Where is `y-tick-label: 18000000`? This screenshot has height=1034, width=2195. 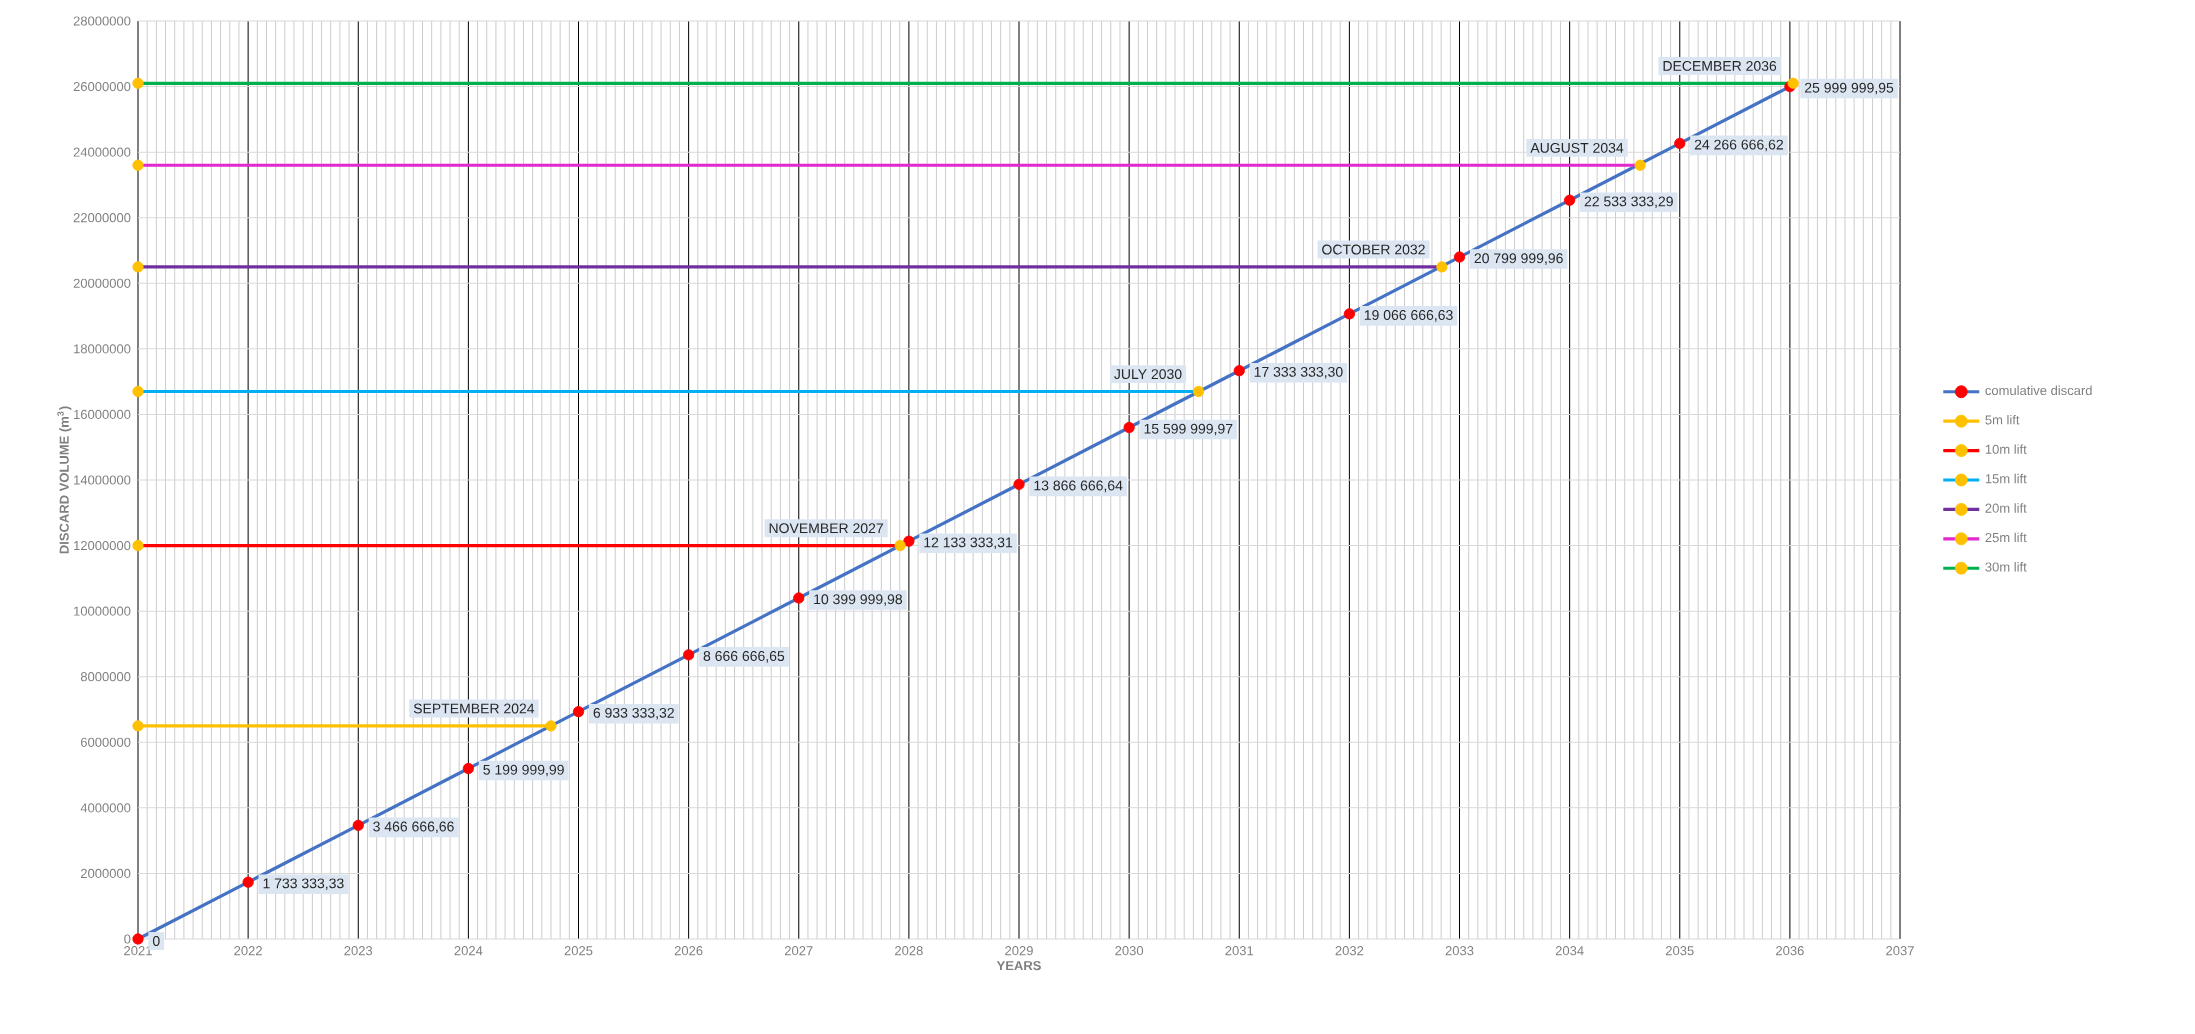
y-tick-label: 18000000 is located at coordinates (102, 349).